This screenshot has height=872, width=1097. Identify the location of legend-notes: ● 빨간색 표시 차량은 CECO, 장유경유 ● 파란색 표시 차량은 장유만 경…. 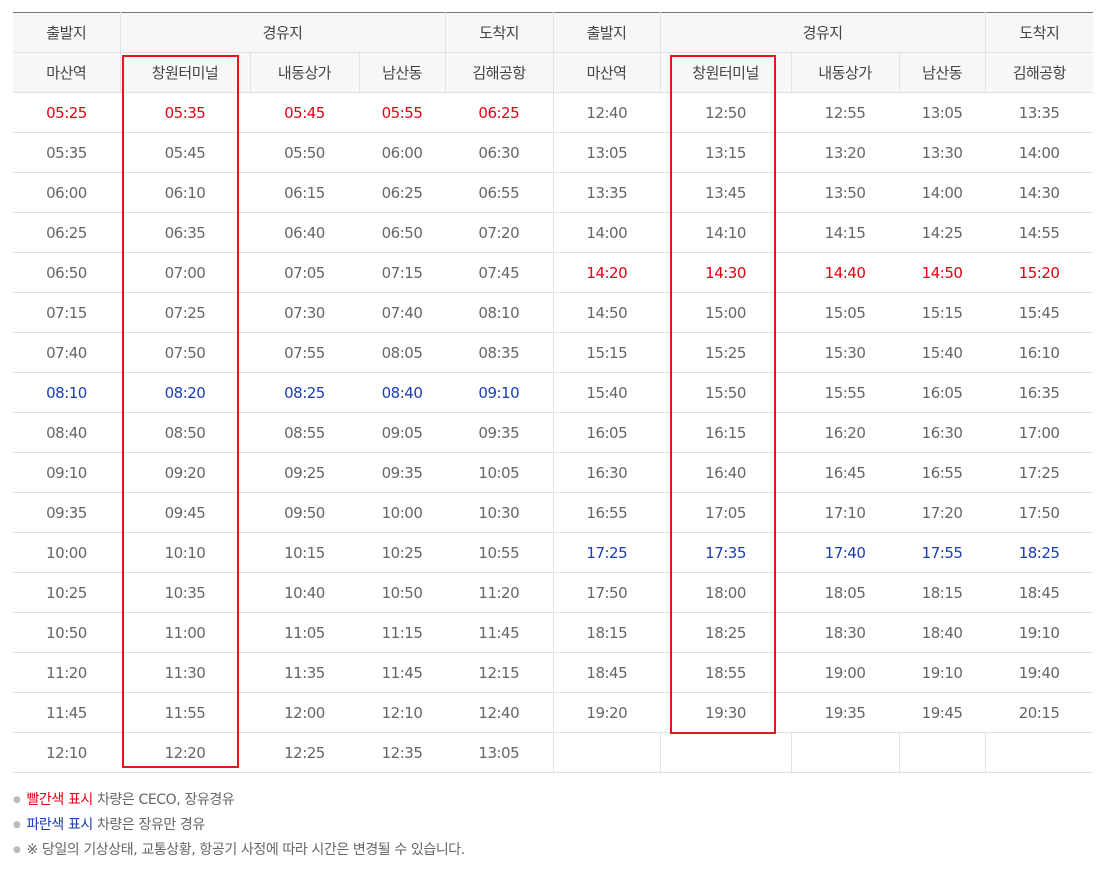
(239, 826).